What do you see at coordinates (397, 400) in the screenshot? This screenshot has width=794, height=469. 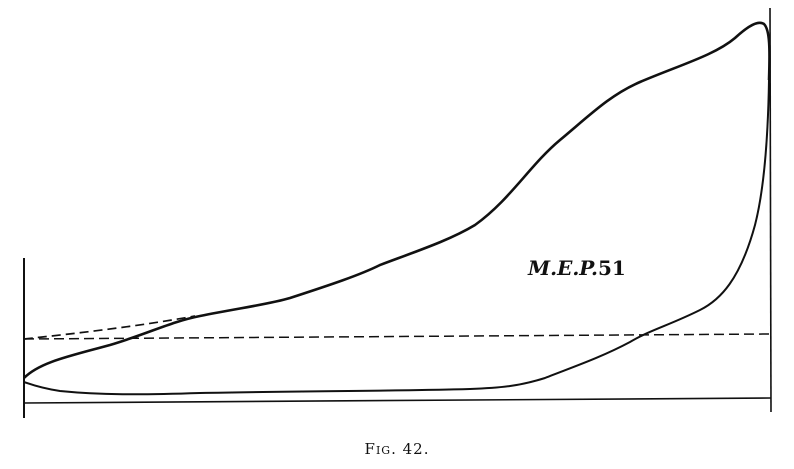 I see `atmospheric-baseline` at bounding box center [397, 400].